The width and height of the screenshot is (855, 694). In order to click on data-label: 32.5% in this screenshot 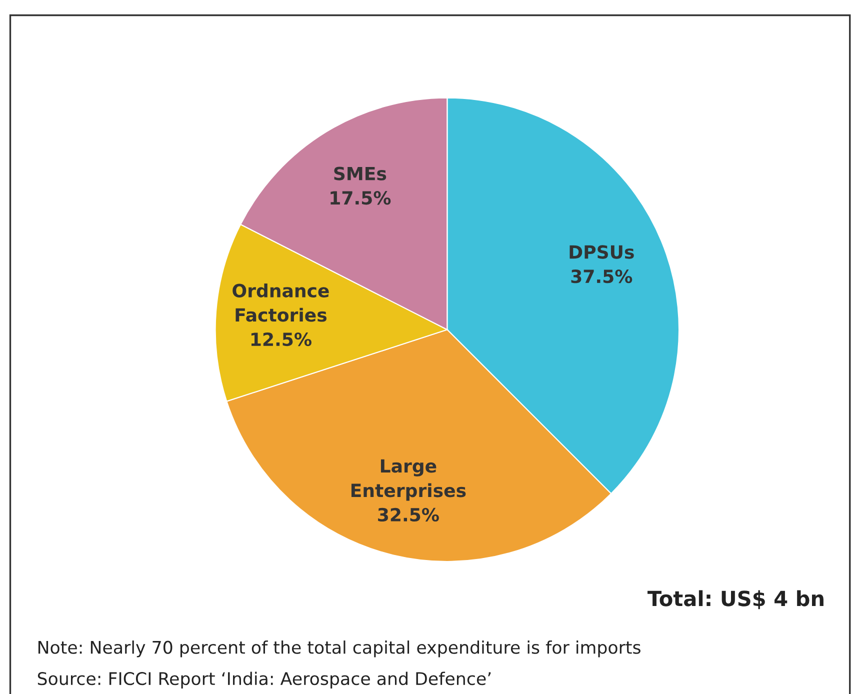, I will do `click(408, 515)`.